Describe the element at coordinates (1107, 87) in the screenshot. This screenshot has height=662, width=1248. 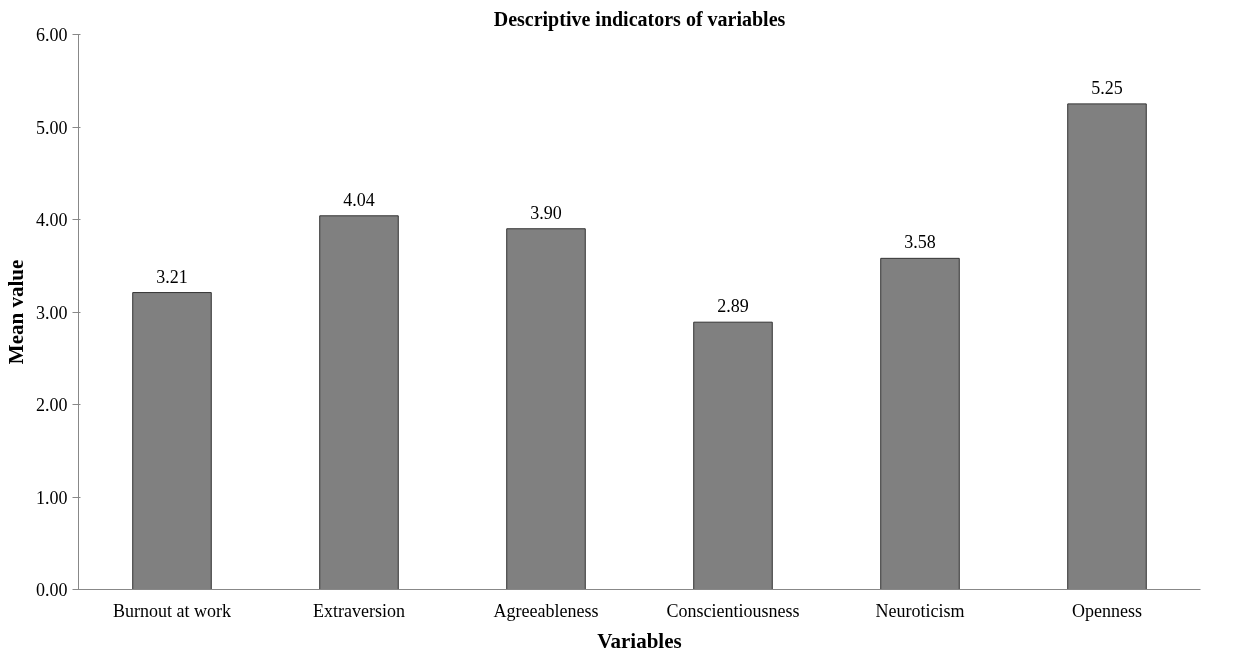
I see `data-label: 5.25` at that location.